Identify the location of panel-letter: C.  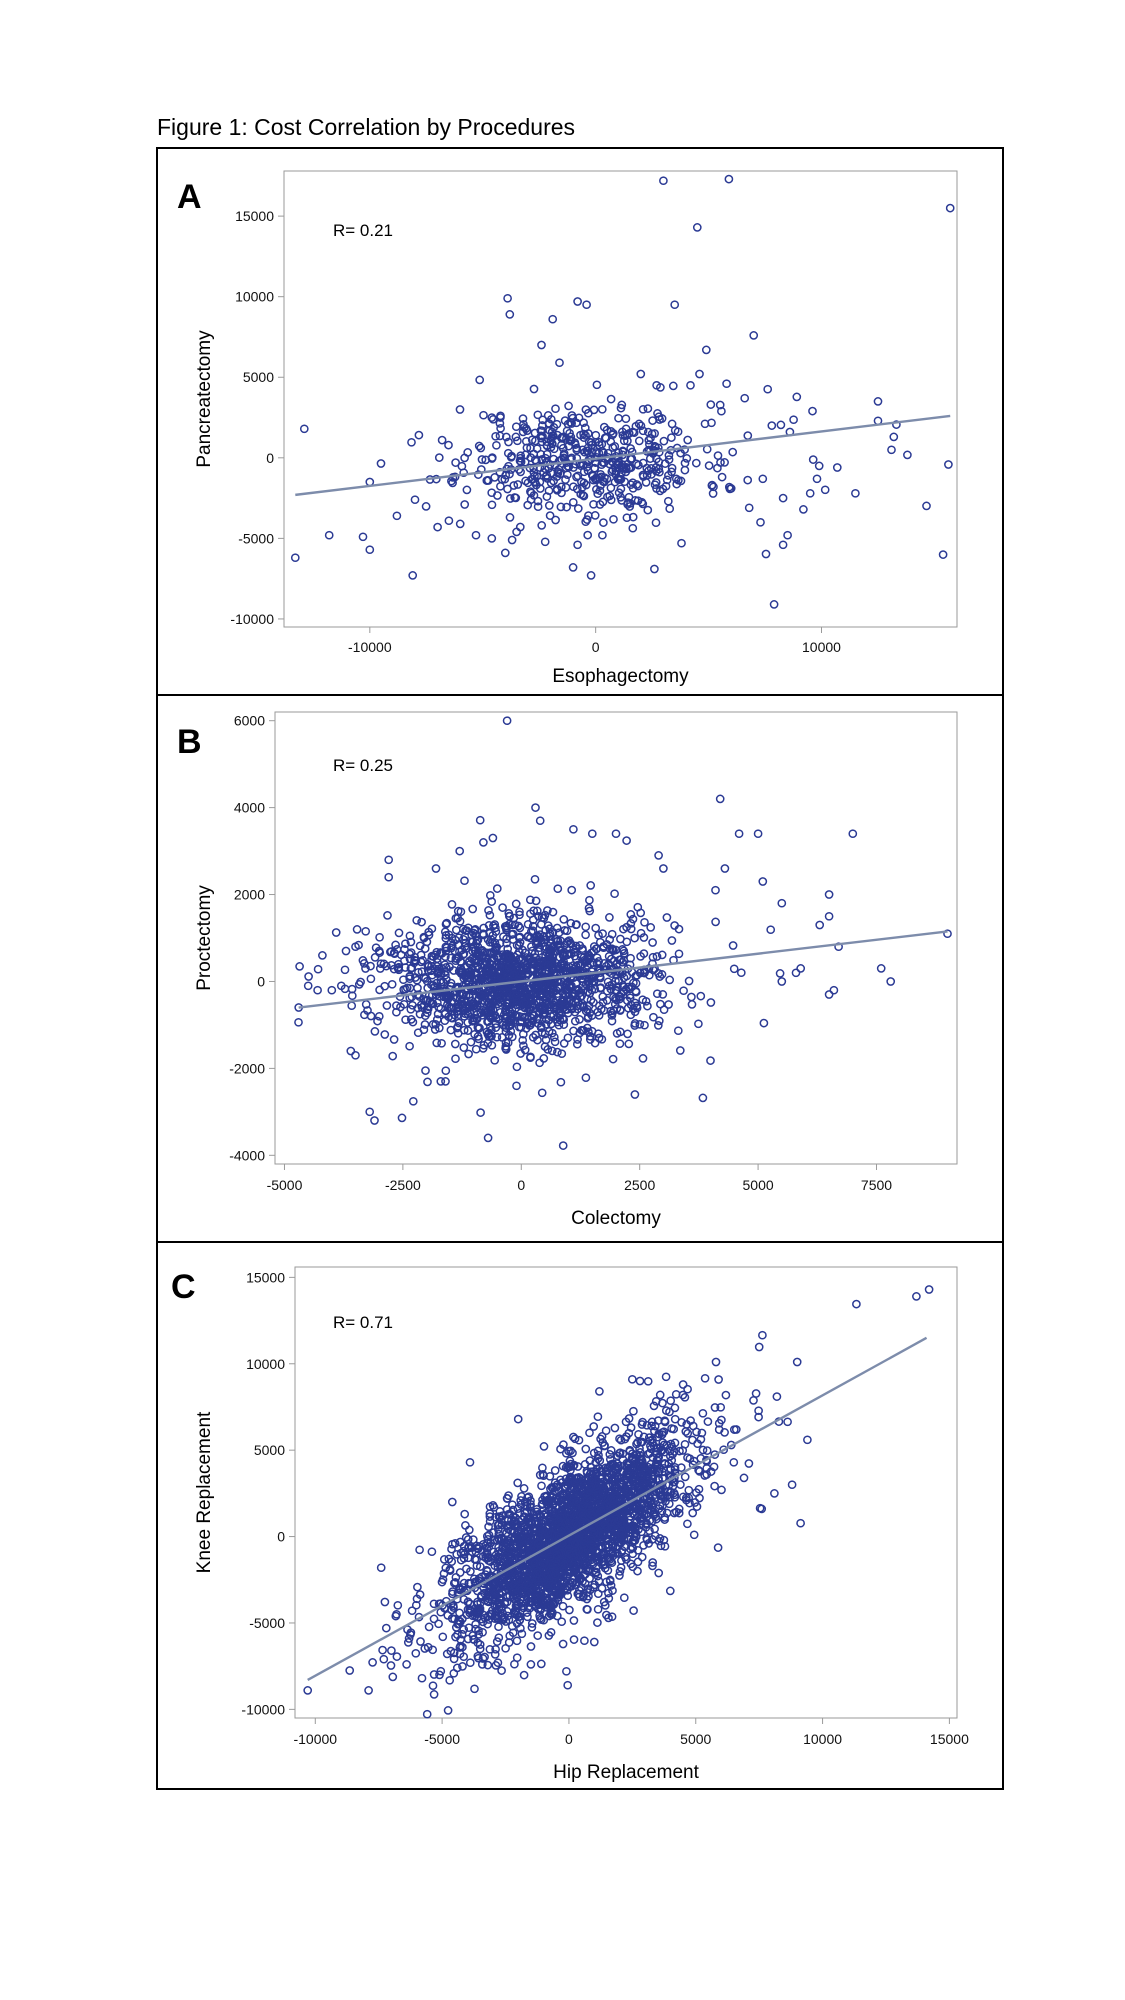
(183, 1287).